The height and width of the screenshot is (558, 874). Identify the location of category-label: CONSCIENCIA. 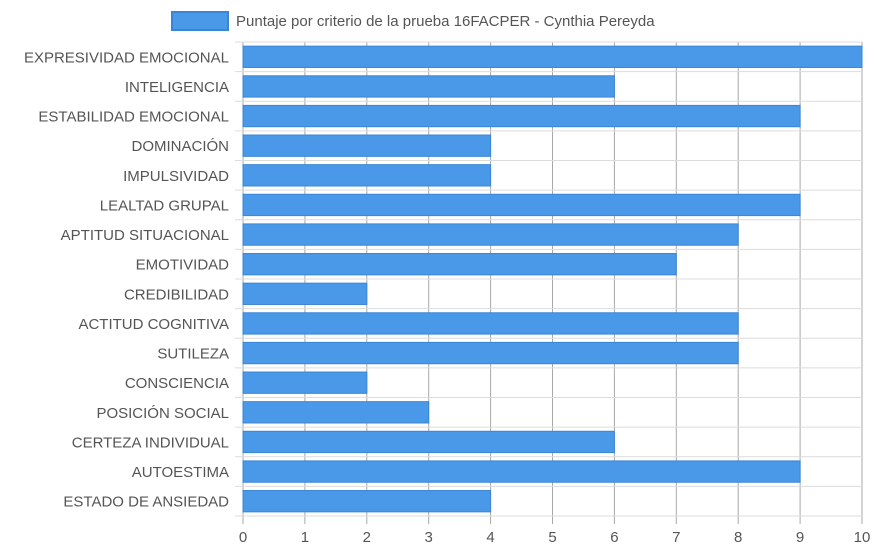
(177, 383).